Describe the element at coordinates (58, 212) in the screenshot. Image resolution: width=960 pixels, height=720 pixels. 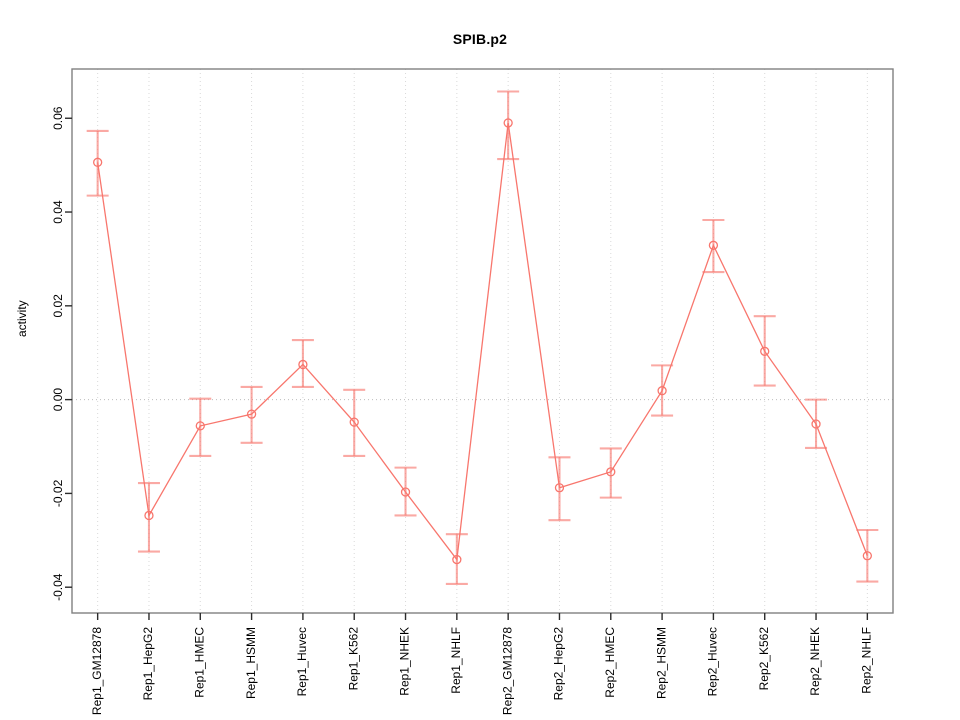
I see `y-axis-tick-label: 0.04` at that location.